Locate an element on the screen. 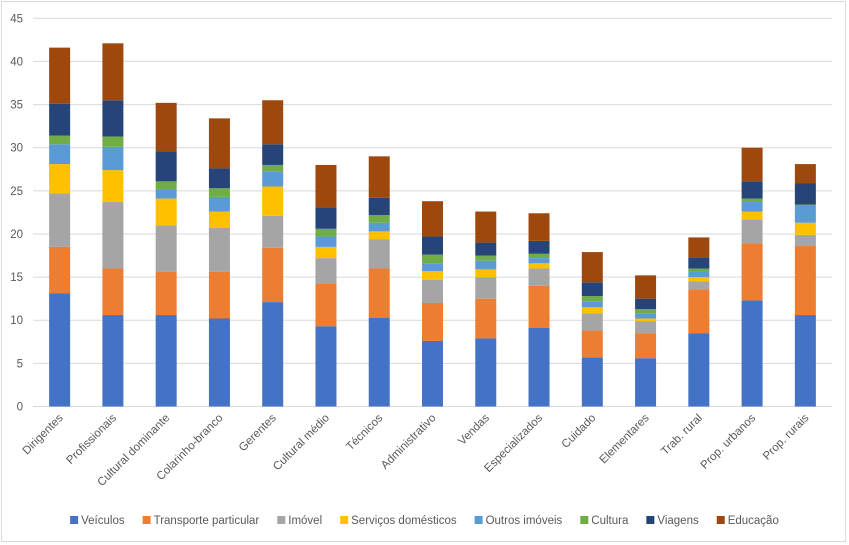 Image resolution: width=849 pixels, height=545 pixels. legend-item: Cultura is located at coordinates (604, 521).